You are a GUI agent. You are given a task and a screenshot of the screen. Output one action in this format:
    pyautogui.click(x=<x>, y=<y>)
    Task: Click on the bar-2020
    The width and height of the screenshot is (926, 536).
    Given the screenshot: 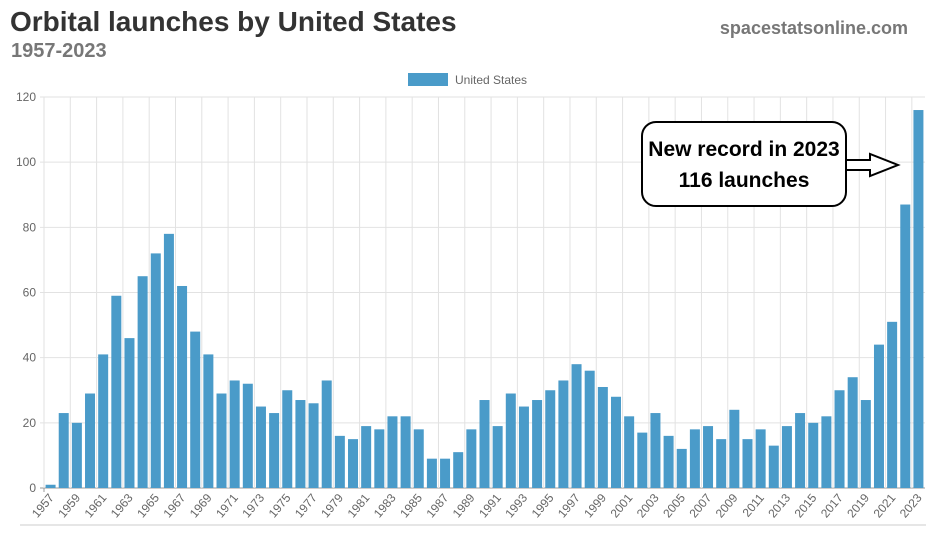 What is the action you would take?
    pyautogui.click(x=878, y=416)
    